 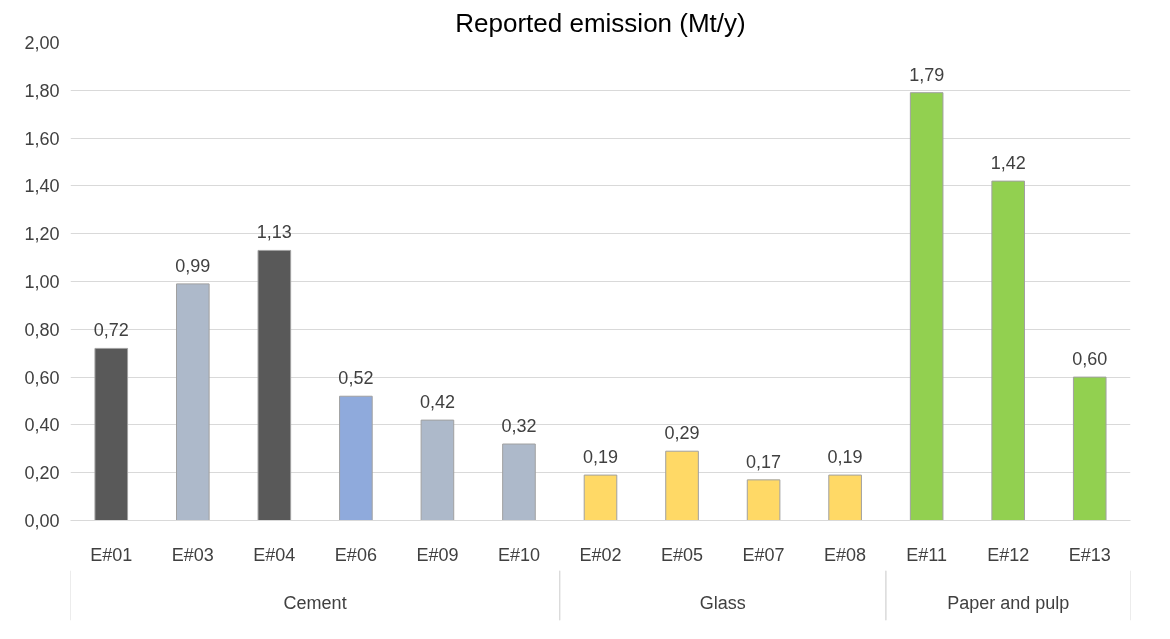 I want to click on text: Cement, so click(x=315, y=603).